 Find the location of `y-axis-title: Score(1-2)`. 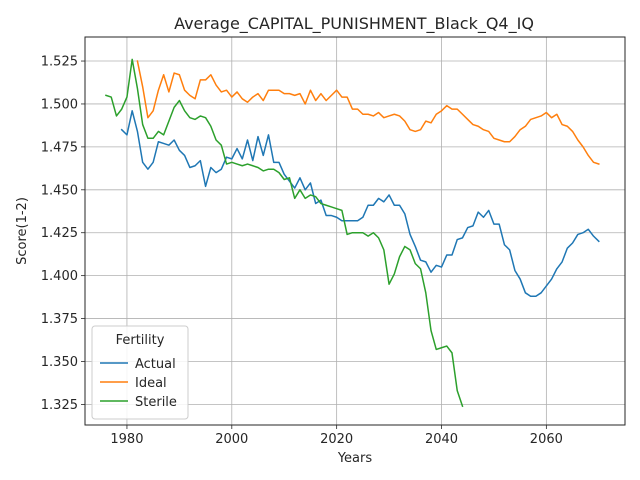

y-axis-title: Score(1-2) is located at coordinates (22, 231).